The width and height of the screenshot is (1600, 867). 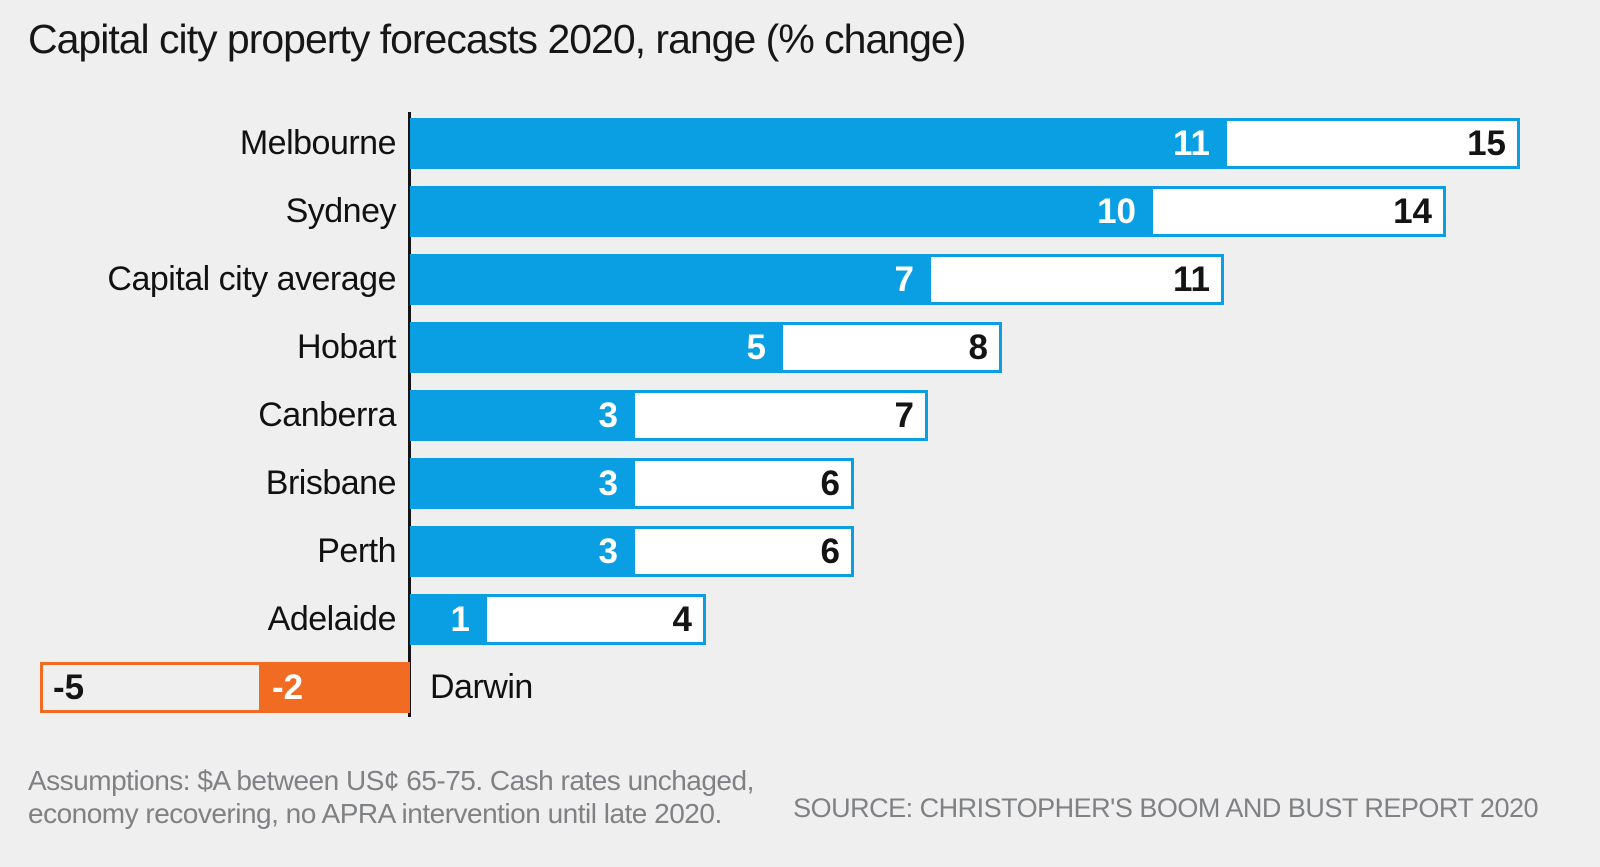 What do you see at coordinates (336, 687) in the screenshot?
I see `bar-solid-segment: -2` at bounding box center [336, 687].